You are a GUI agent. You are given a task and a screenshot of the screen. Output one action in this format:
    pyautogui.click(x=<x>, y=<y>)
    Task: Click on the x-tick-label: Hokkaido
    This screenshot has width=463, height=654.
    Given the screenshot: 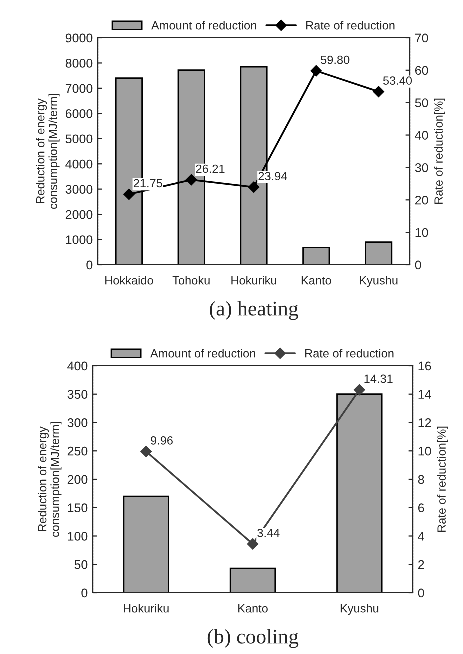 What is the action you would take?
    pyautogui.click(x=130, y=280)
    